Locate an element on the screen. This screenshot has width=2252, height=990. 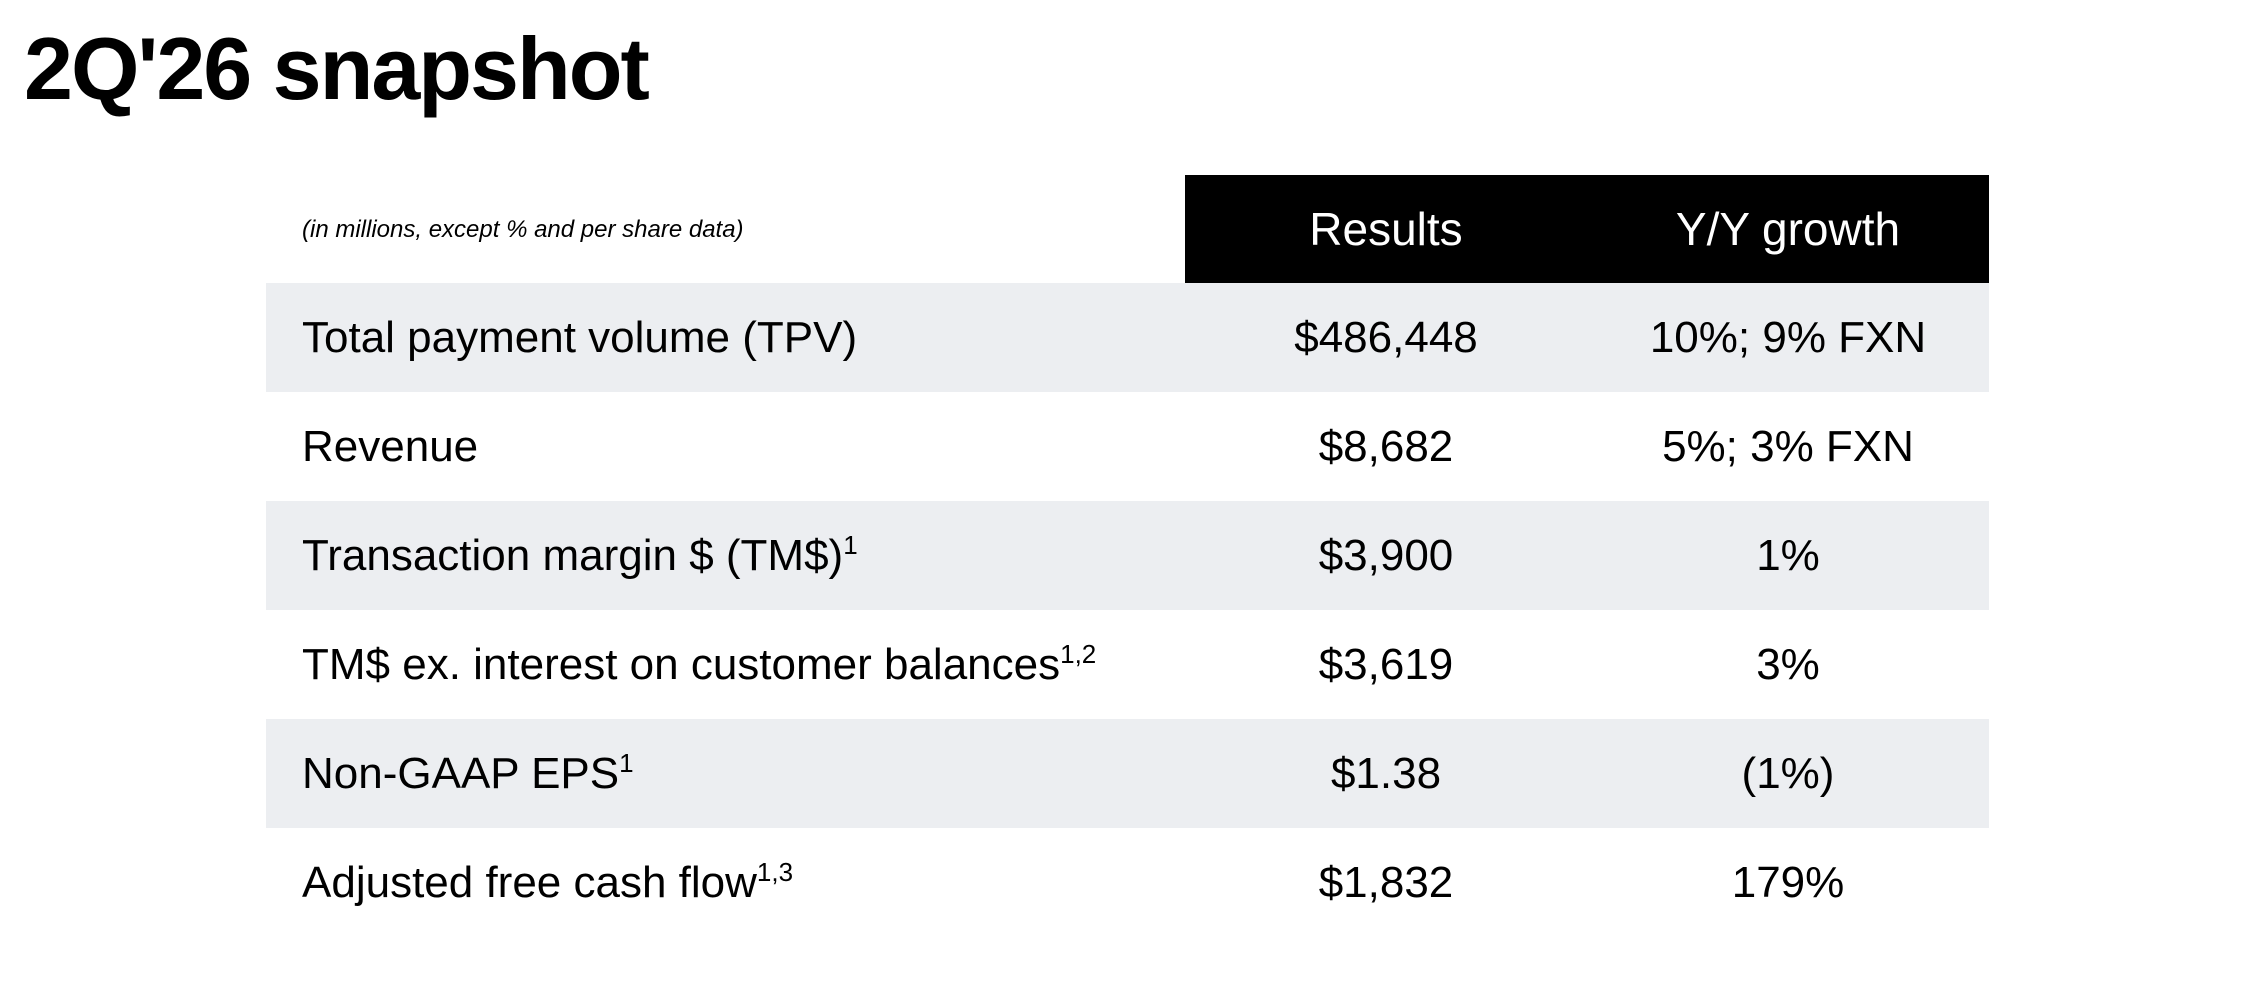
result-value: $8,682 is located at coordinates (1386, 446).